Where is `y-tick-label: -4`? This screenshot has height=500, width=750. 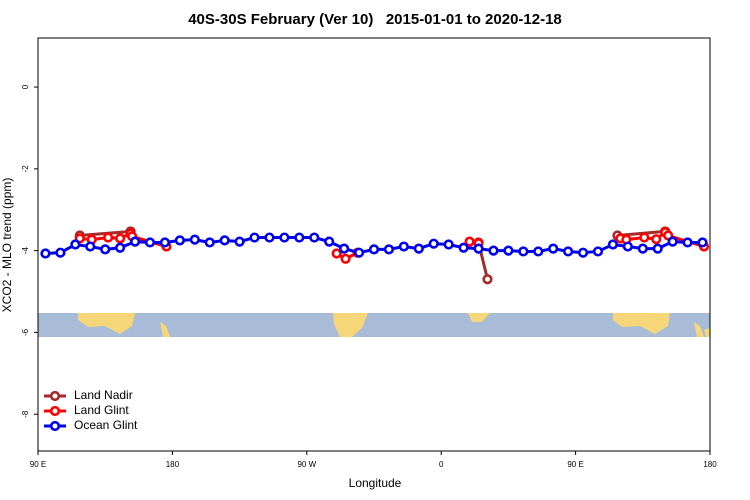
y-tick-label: -4 is located at coordinates (25, 251).